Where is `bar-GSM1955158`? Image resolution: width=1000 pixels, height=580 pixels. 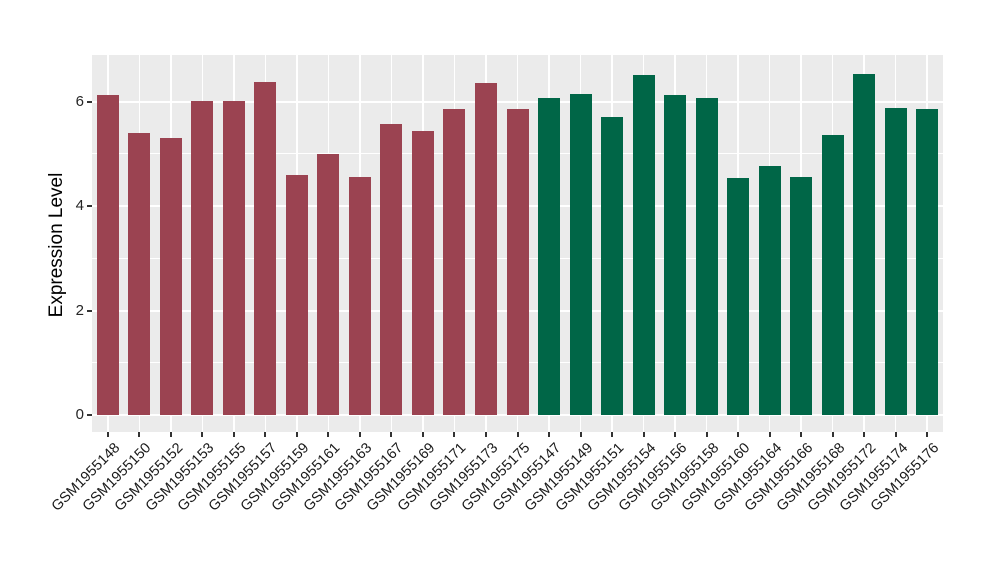 bar-GSM1955158 is located at coordinates (706, 256).